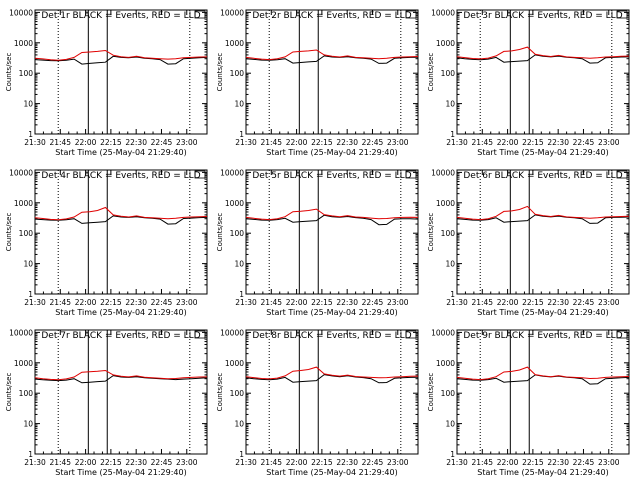  I want to click on chart-title: Det 2r BLACK = Events, RED = LLD, so click(331, 16).